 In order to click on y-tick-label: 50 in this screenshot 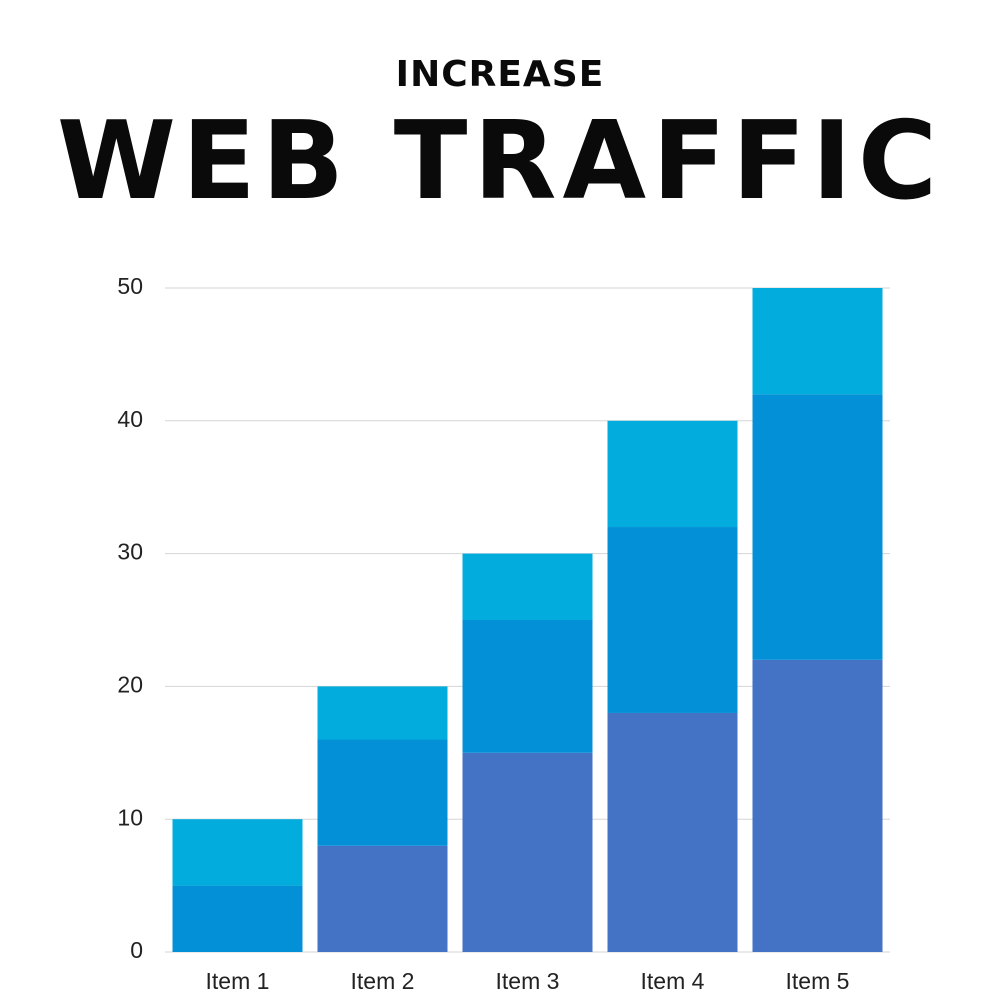, I will do `click(130, 286)`.